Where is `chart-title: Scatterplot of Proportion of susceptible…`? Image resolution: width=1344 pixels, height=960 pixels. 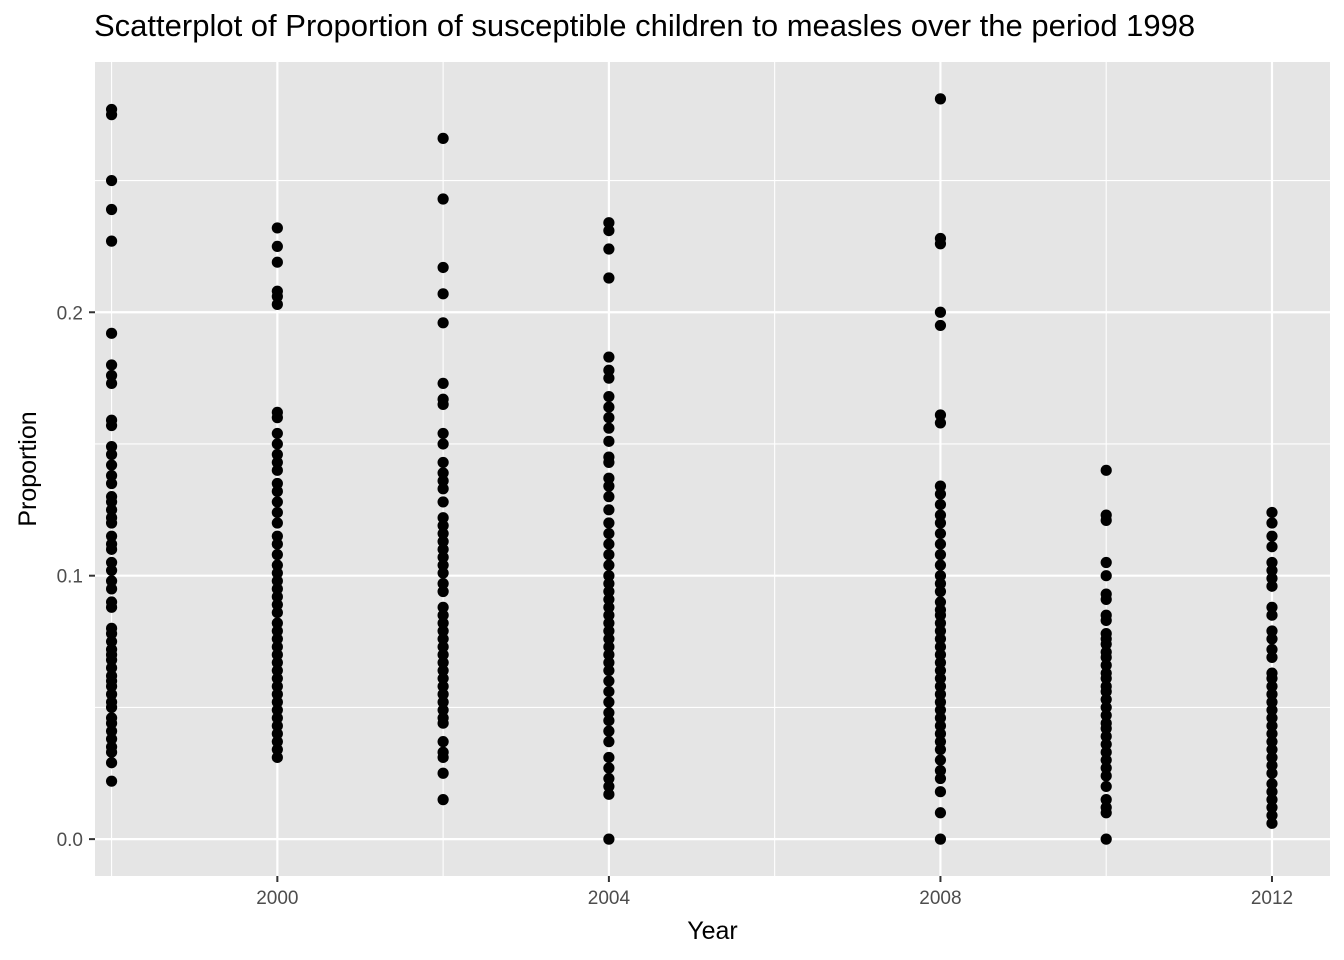 chart-title: Scatterplot of Proportion of susceptible… is located at coordinates (645, 25).